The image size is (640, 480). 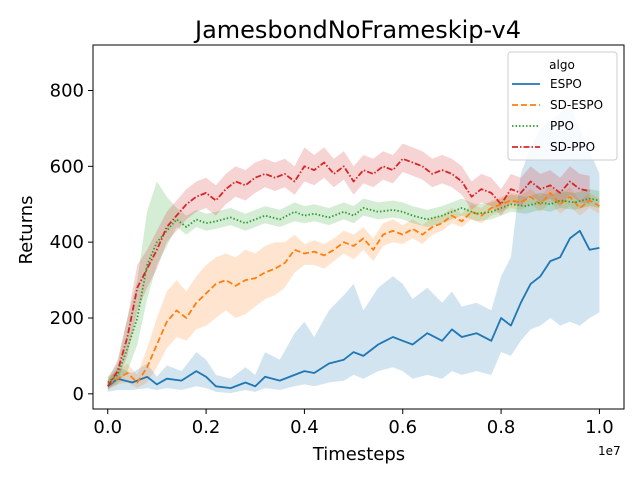 What do you see at coordinates (562, 126) in the screenshot?
I see `legend-label: PPO` at bounding box center [562, 126].